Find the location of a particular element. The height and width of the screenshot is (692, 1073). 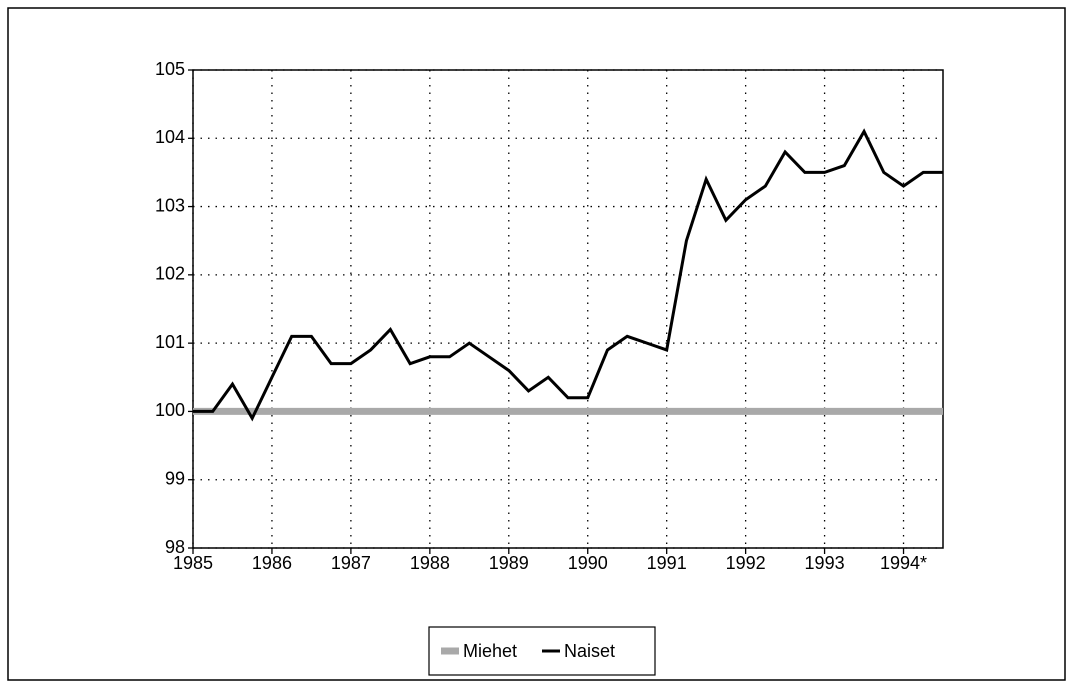

y-tick-label: 99 is located at coordinates (175, 478).